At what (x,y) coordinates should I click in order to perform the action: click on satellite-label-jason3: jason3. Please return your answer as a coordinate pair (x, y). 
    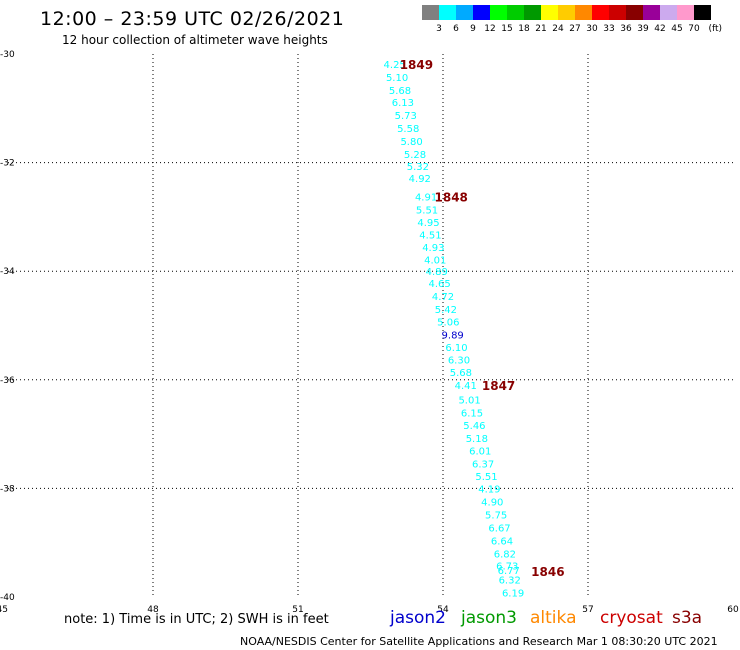
    Looking at the image, I should click on (489, 618).